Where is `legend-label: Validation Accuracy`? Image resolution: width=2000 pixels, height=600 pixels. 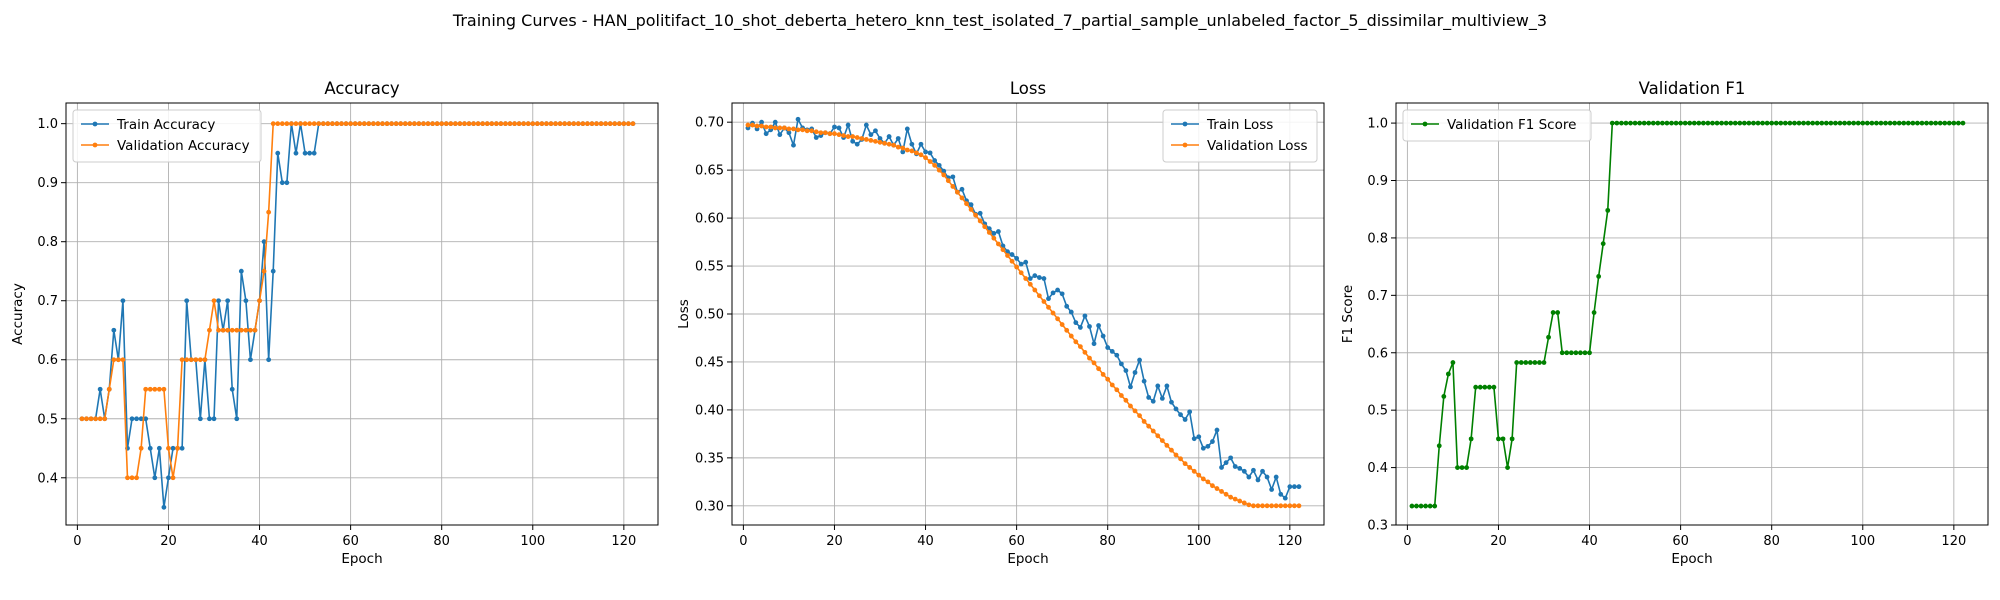 legend-label: Validation Accuracy is located at coordinates (183, 146).